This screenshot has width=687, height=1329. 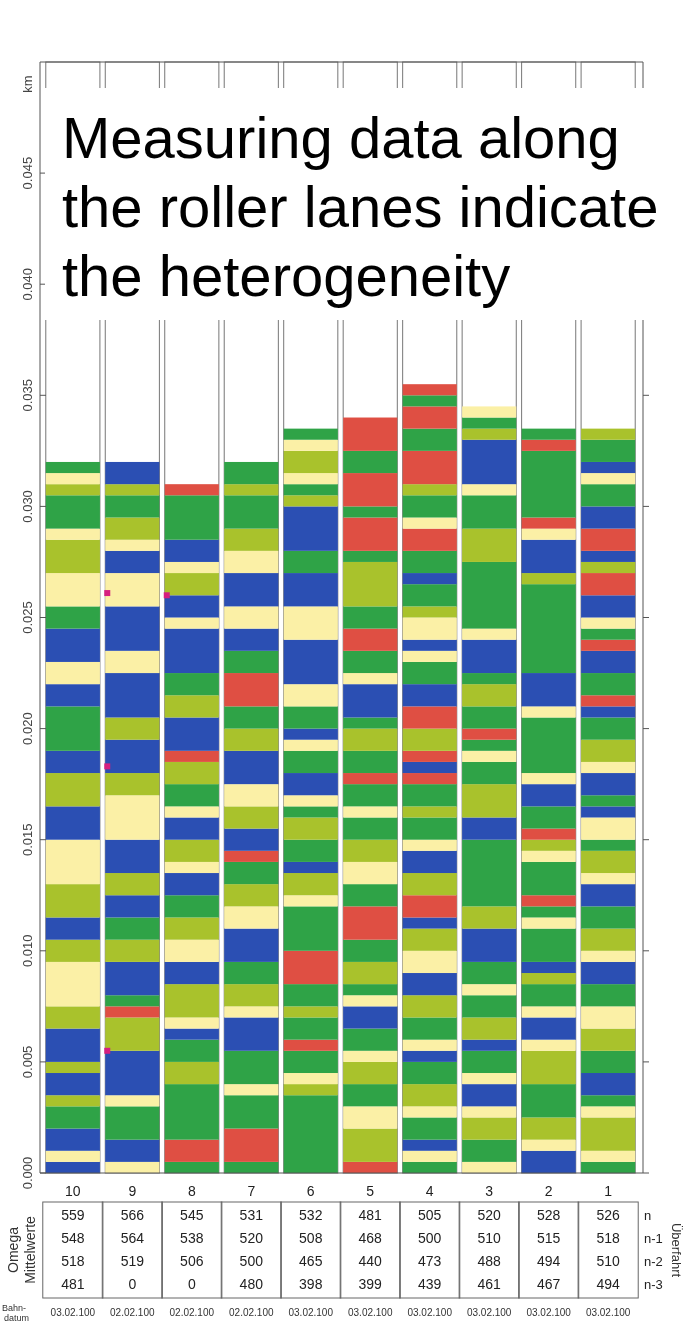 I want to click on text: Bahn-, so click(x=14, y=1308).